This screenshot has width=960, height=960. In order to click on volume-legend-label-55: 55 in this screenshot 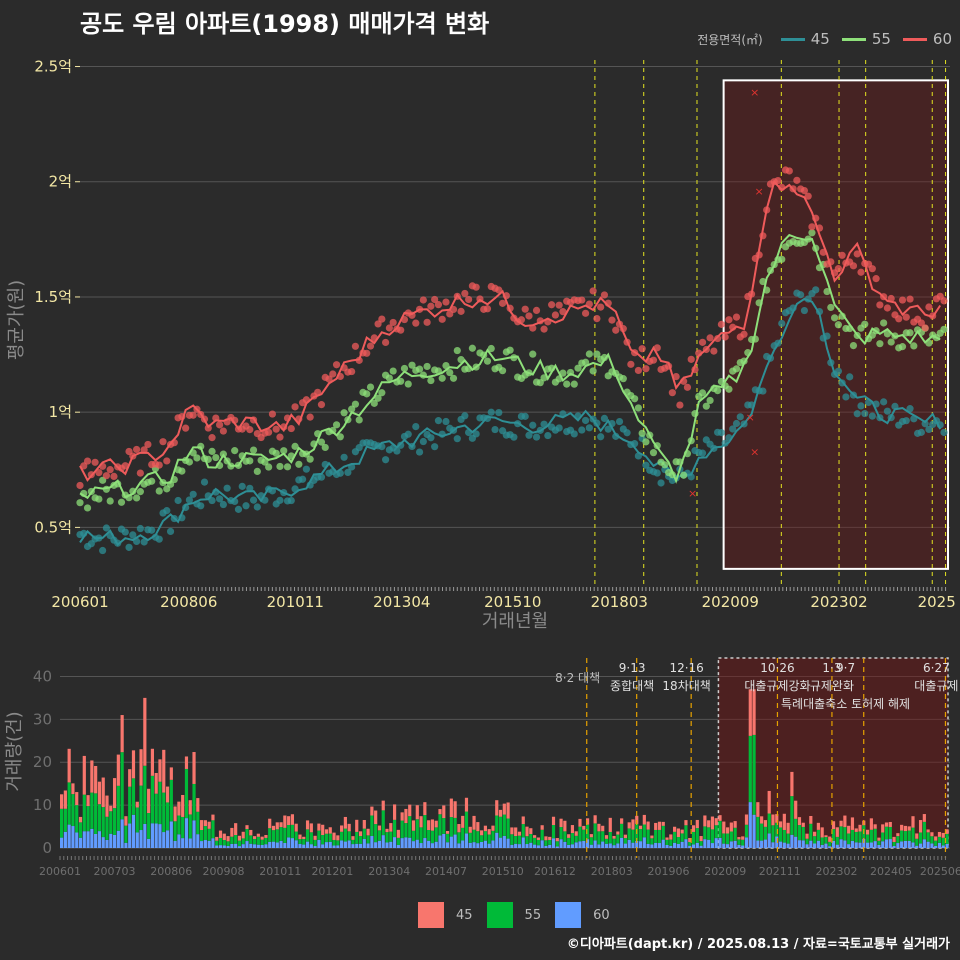, I will do `click(533, 915)`.